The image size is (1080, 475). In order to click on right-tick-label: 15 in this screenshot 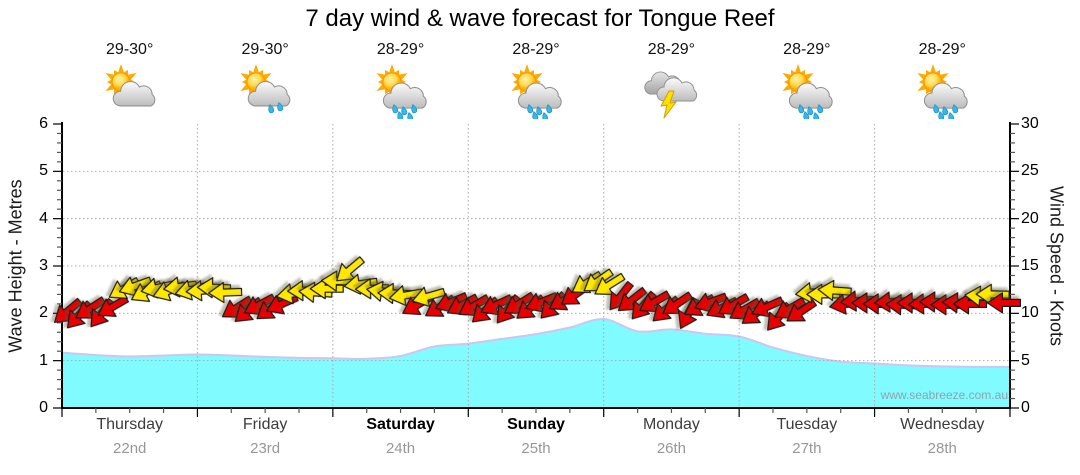, I will do `click(1030, 265)`.